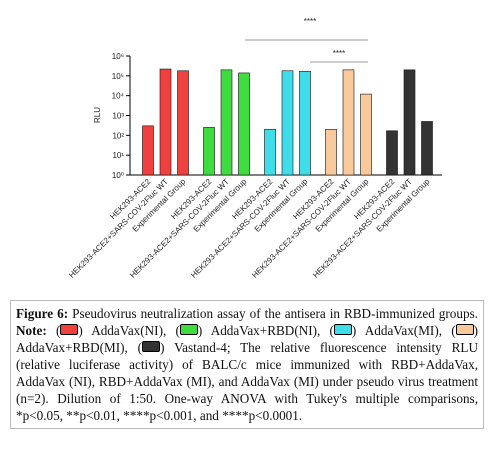  Describe the element at coordinates (118, 175) in the screenshot. I see `y-tick-label: 10⁰` at that location.